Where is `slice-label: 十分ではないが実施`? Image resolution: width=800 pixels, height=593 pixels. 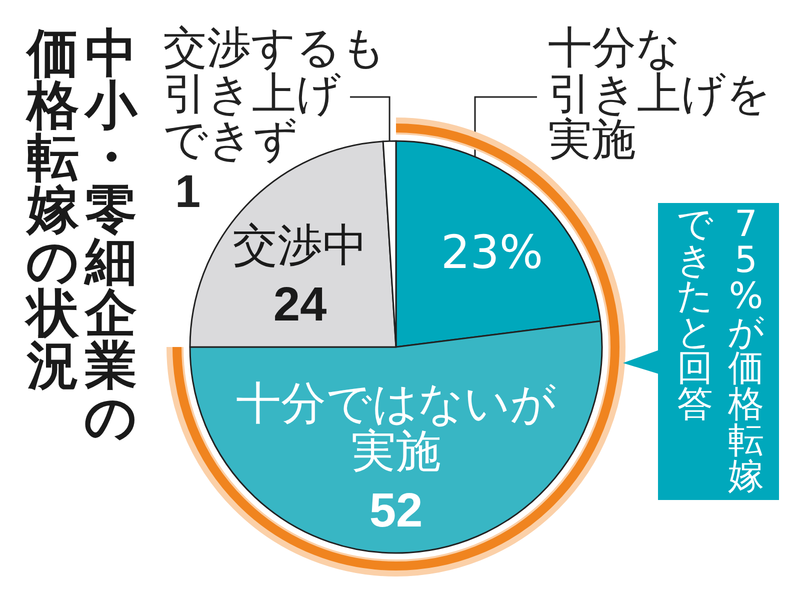
slice-label: 十分ではないが実施 is located at coordinates (396, 427).